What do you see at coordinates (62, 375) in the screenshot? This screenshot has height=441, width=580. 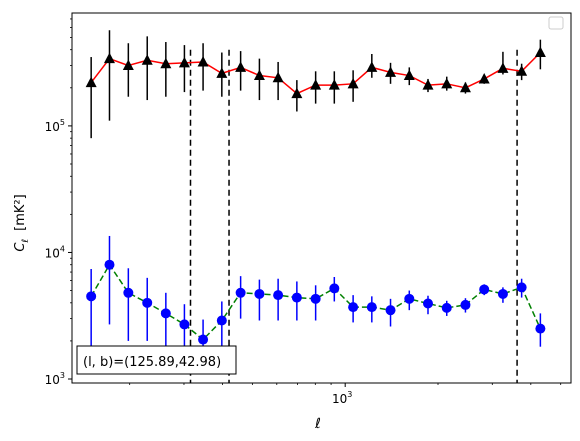 I see `y-tick-label-exponent: 3` at bounding box center [62, 375].